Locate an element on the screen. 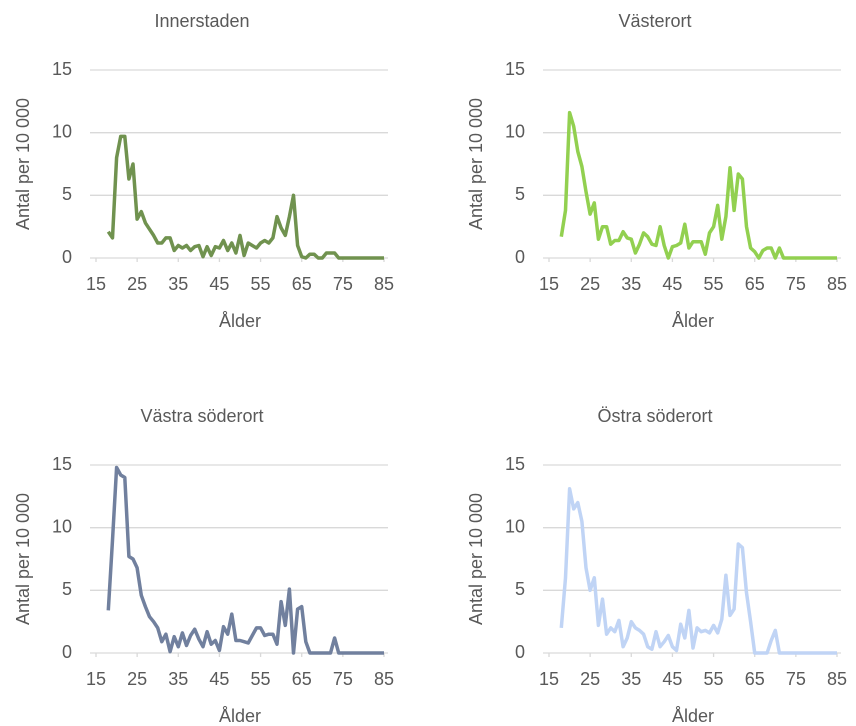 The height and width of the screenshot is (726, 856). chart-title: Östra söderort is located at coordinates (654, 416).